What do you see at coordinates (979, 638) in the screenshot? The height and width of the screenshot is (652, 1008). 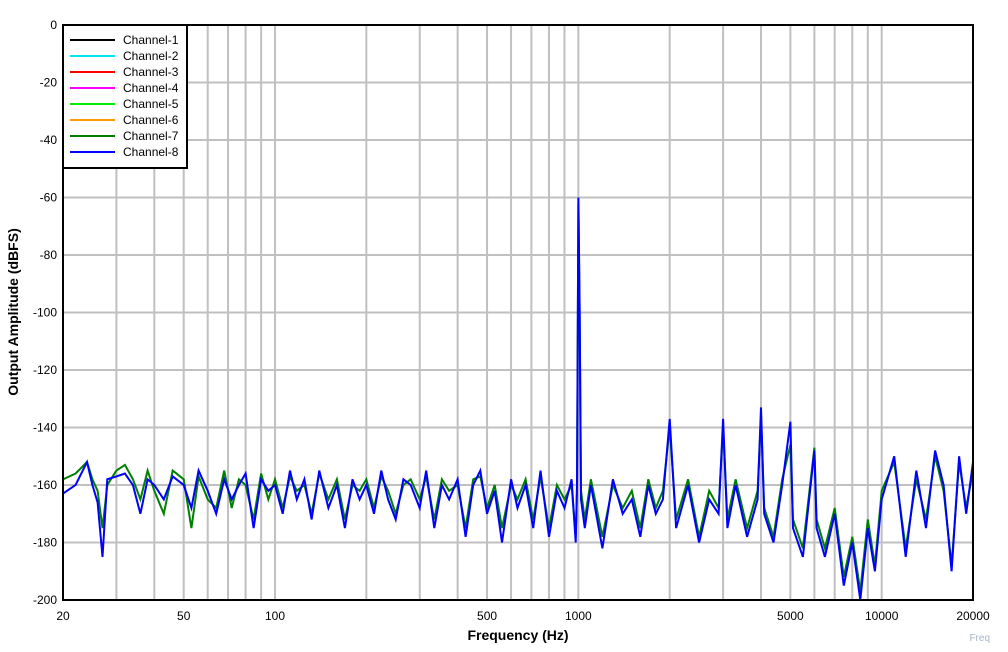 I see `watermark: Freq` at bounding box center [979, 638].